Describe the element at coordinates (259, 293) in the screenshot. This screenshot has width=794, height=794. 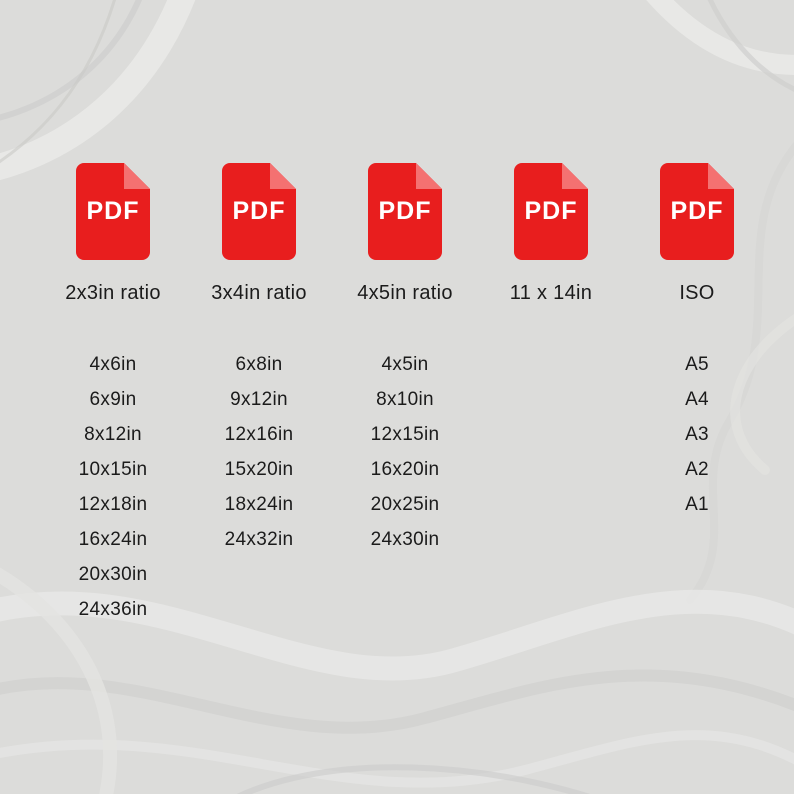
I see `ratio-label: 3x4in ratio` at that location.